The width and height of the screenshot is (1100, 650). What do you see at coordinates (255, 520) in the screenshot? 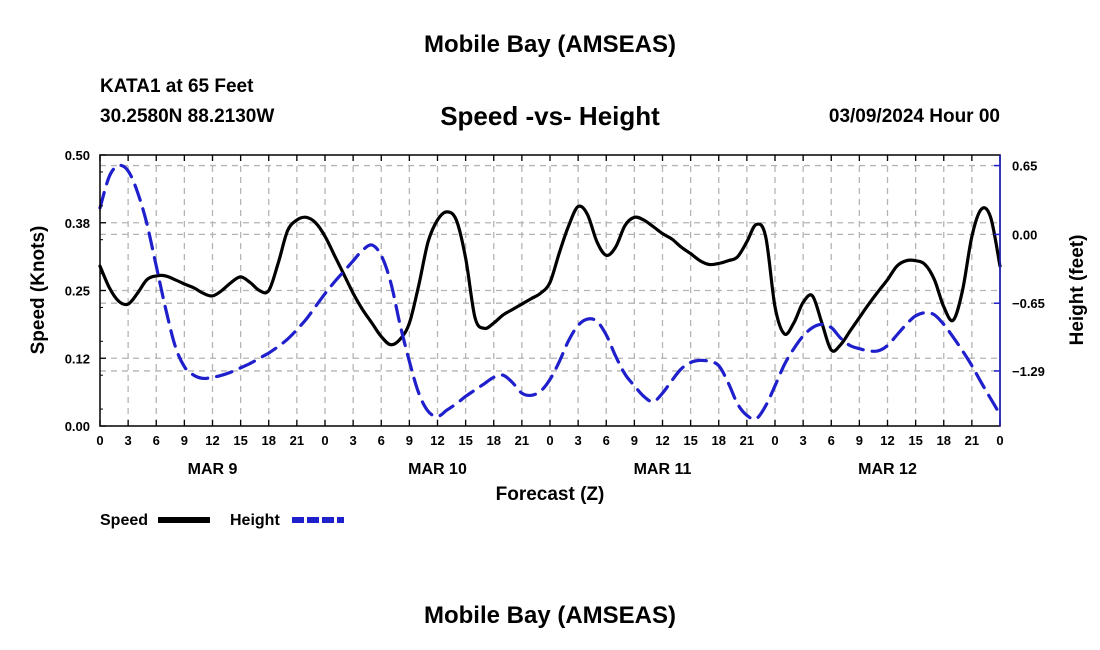
I see `legend-label-height: Height` at bounding box center [255, 520].